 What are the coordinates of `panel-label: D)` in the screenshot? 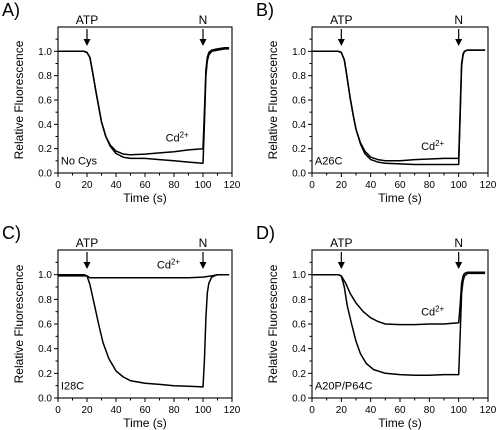 It's located at (265, 233).